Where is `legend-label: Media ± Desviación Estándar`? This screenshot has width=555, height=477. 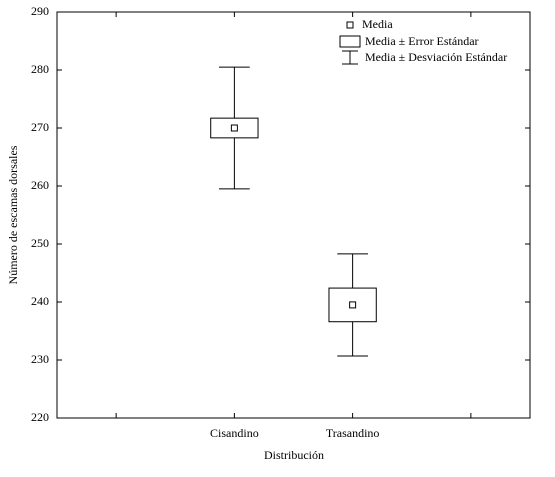 legend-label: Media ± Desviación Estándar is located at coordinates (436, 57).